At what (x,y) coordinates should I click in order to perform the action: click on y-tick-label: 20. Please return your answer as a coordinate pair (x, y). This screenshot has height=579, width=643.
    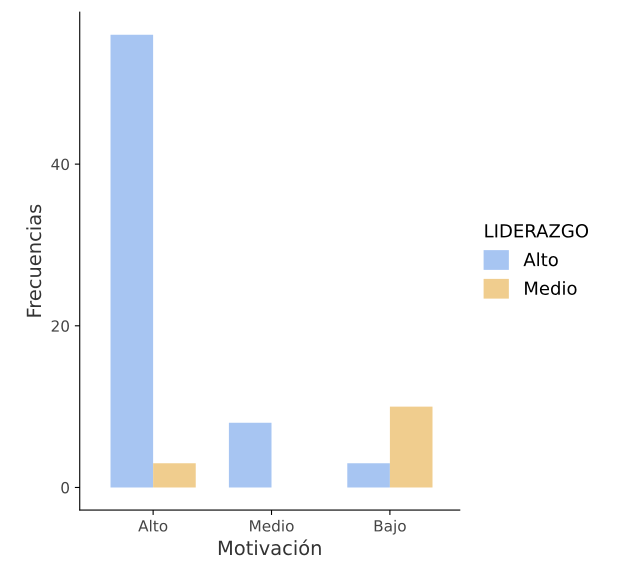
    Looking at the image, I should click on (60, 326).